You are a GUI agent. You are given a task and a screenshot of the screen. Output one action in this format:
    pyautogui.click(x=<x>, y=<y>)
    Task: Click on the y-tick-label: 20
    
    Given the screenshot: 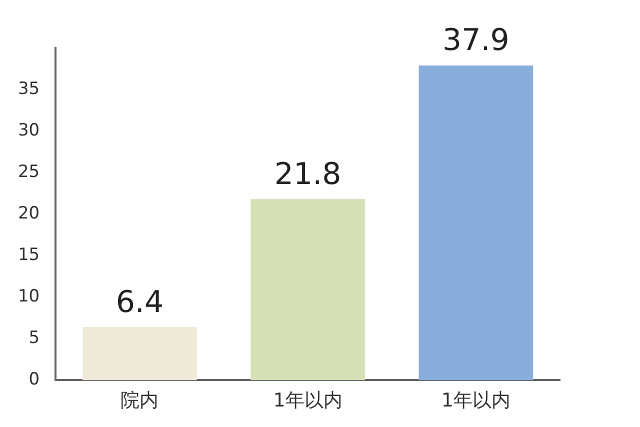 What is the action you would take?
    pyautogui.click(x=29, y=214)
    